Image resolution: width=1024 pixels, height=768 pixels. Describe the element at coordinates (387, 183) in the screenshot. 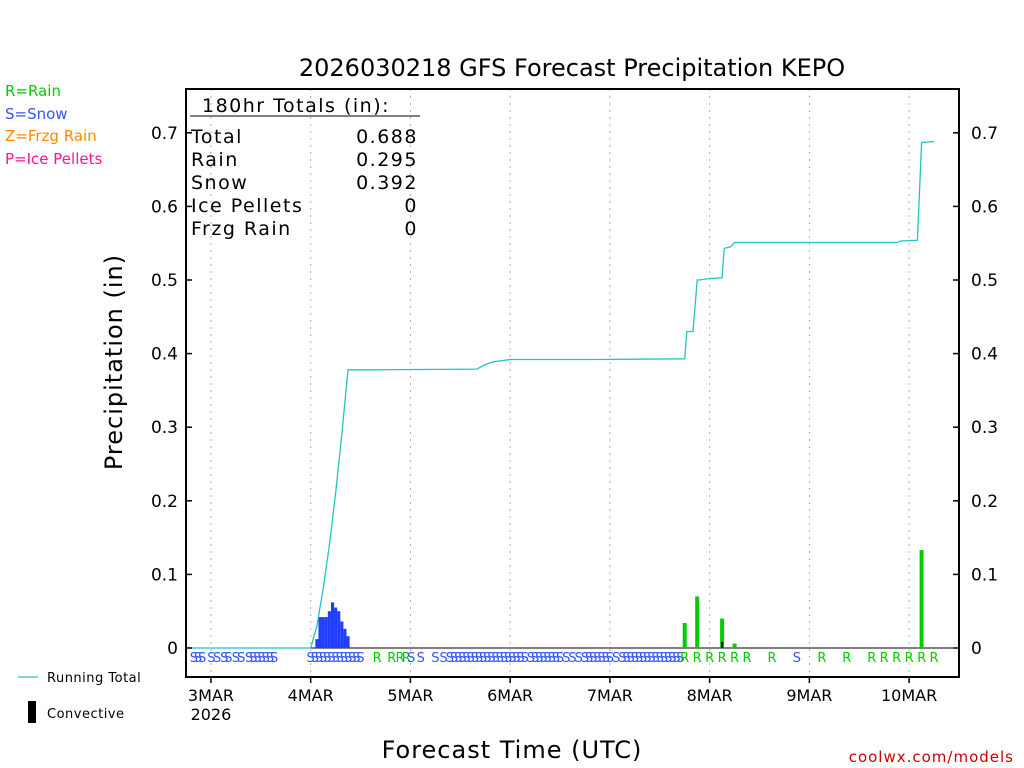

I see `totals-value: 0.392` at that location.